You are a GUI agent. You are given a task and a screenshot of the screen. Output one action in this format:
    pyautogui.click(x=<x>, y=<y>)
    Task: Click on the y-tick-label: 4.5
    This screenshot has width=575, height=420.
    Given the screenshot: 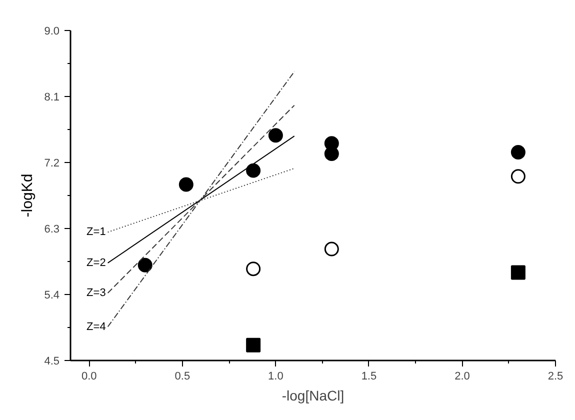 What is the action you would take?
    pyautogui.click(x=52, y=362)
    